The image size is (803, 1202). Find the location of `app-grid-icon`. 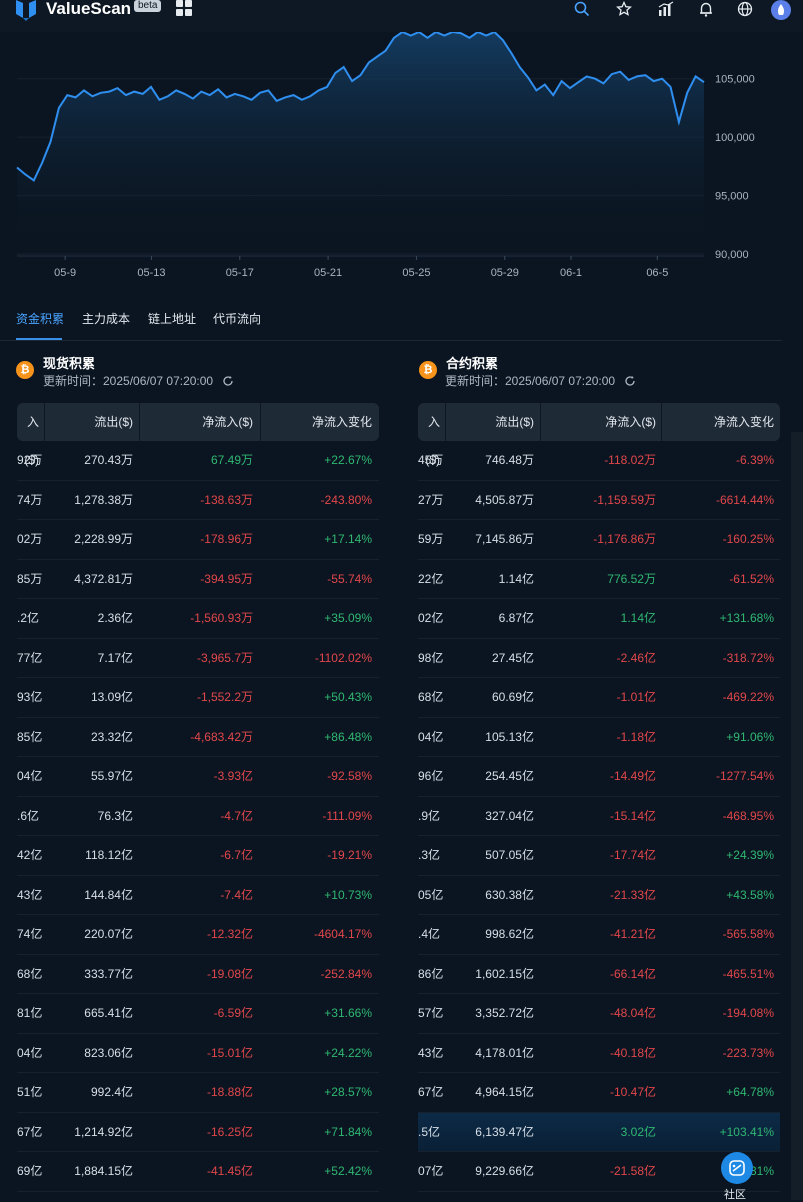

app-grid-icon is located at coordinates (184, 8).